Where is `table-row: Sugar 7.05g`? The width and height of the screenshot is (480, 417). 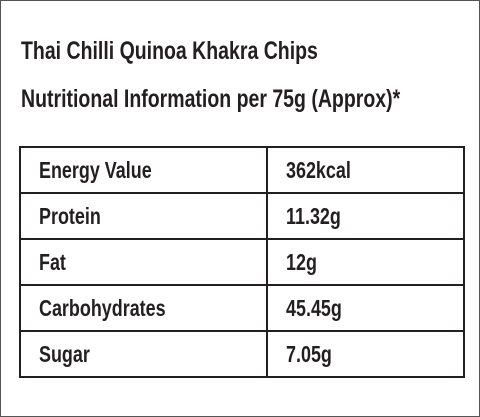 table-row: Sugar 7.05g is located at coordinates (242, 354).